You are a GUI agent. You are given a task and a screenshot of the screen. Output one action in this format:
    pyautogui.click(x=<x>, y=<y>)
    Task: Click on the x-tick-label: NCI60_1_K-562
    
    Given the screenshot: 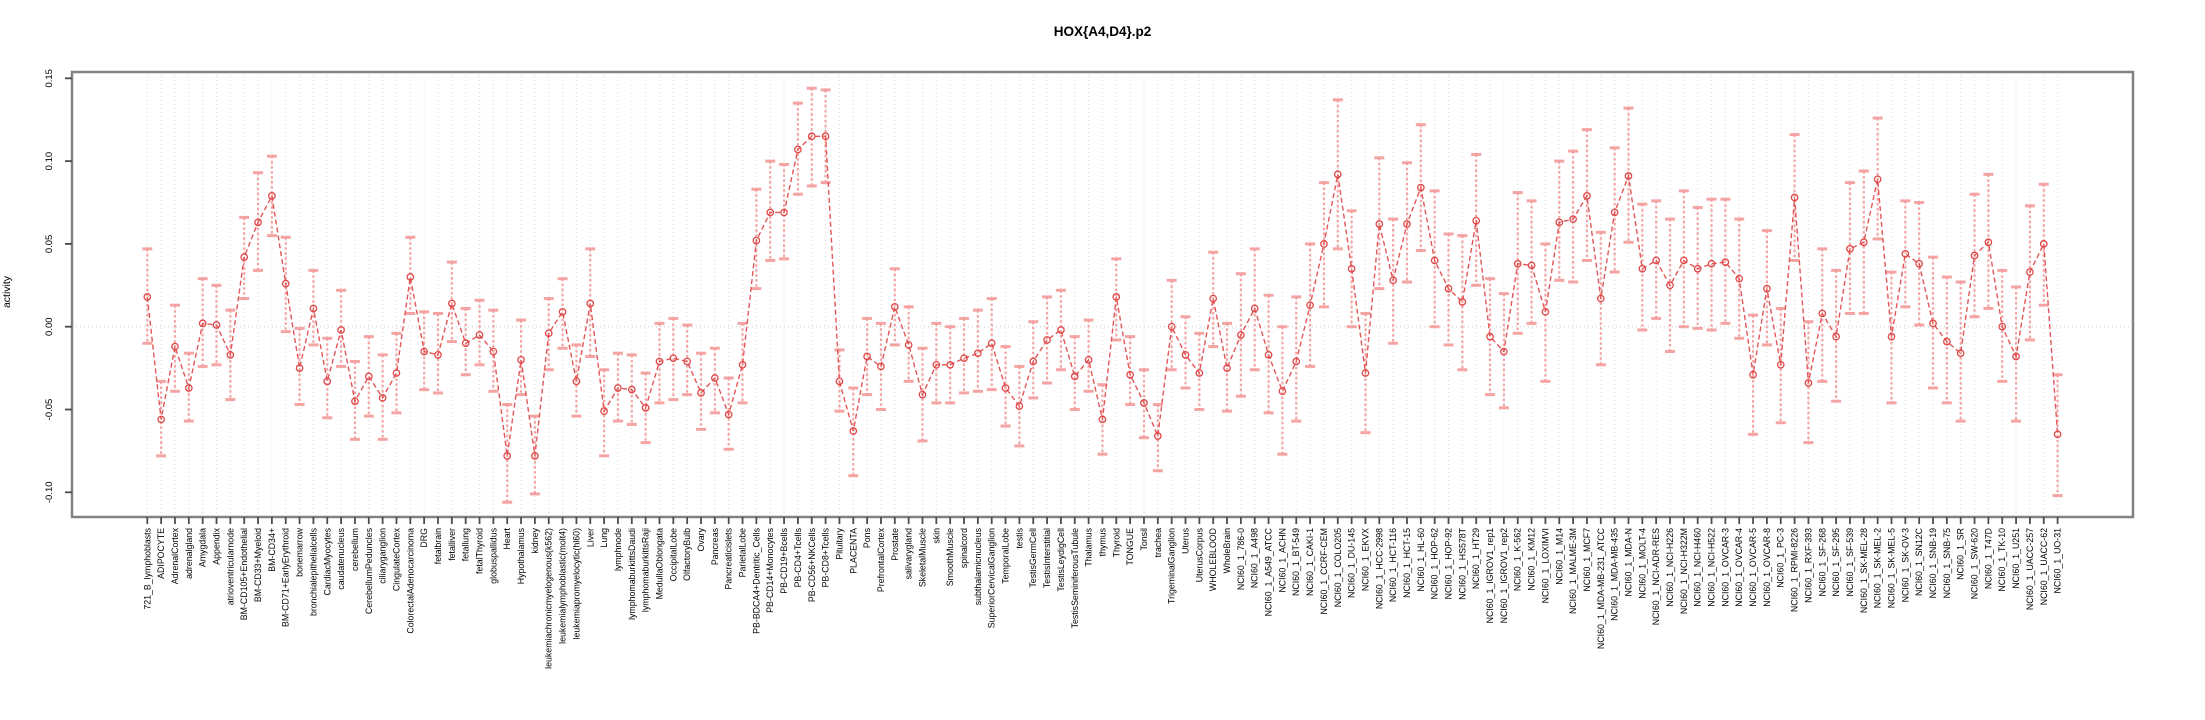 What is the action you would take?
    pyautogui.click(x=1518, y=559)
    